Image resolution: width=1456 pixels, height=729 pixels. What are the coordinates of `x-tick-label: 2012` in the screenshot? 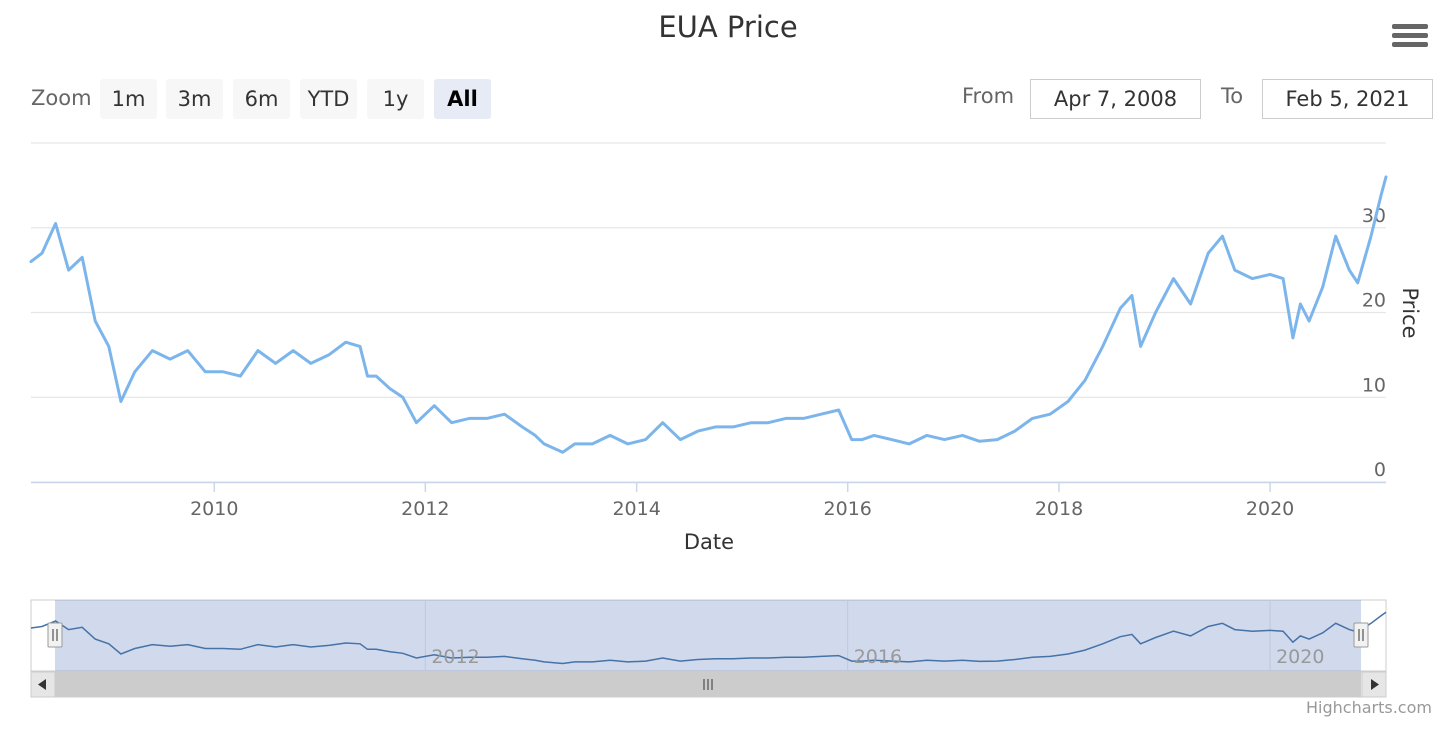 It's located at (425, 509).